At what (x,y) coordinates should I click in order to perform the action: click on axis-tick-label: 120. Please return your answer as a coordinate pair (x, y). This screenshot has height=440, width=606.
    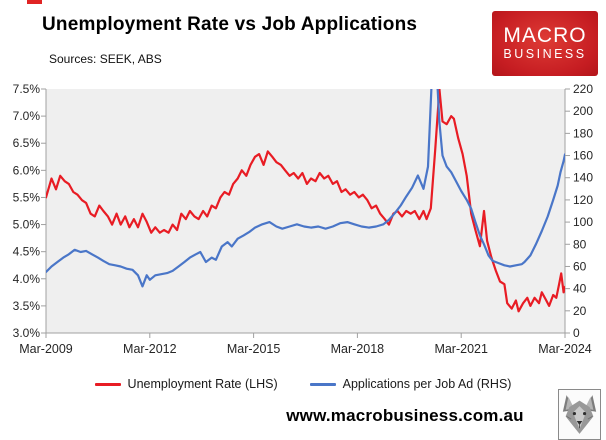
    Looking at the image, I should click on (583, 200).